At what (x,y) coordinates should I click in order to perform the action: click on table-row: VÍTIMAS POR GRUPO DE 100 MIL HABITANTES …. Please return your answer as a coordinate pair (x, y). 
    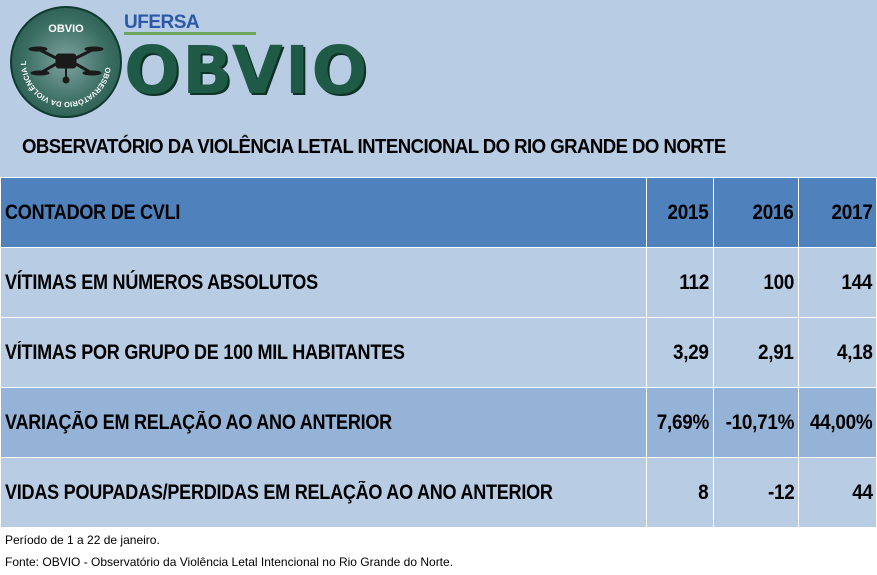
    Looking at the image, I should click on (438, 352).